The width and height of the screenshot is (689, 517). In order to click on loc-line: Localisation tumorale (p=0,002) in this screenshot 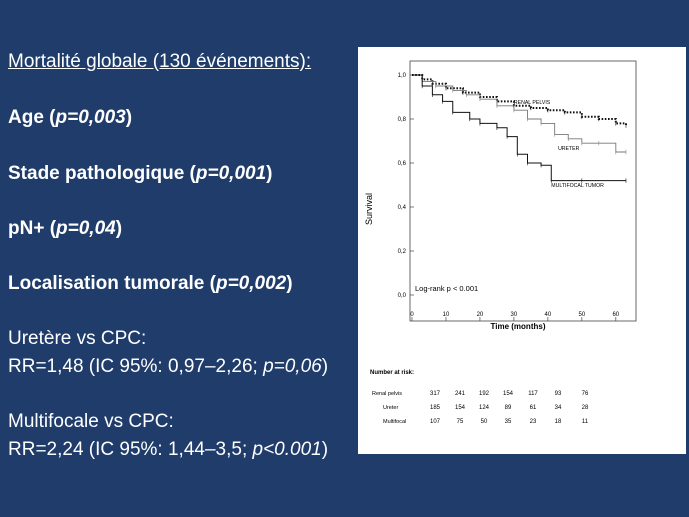, I will do `click(150, 284)`.